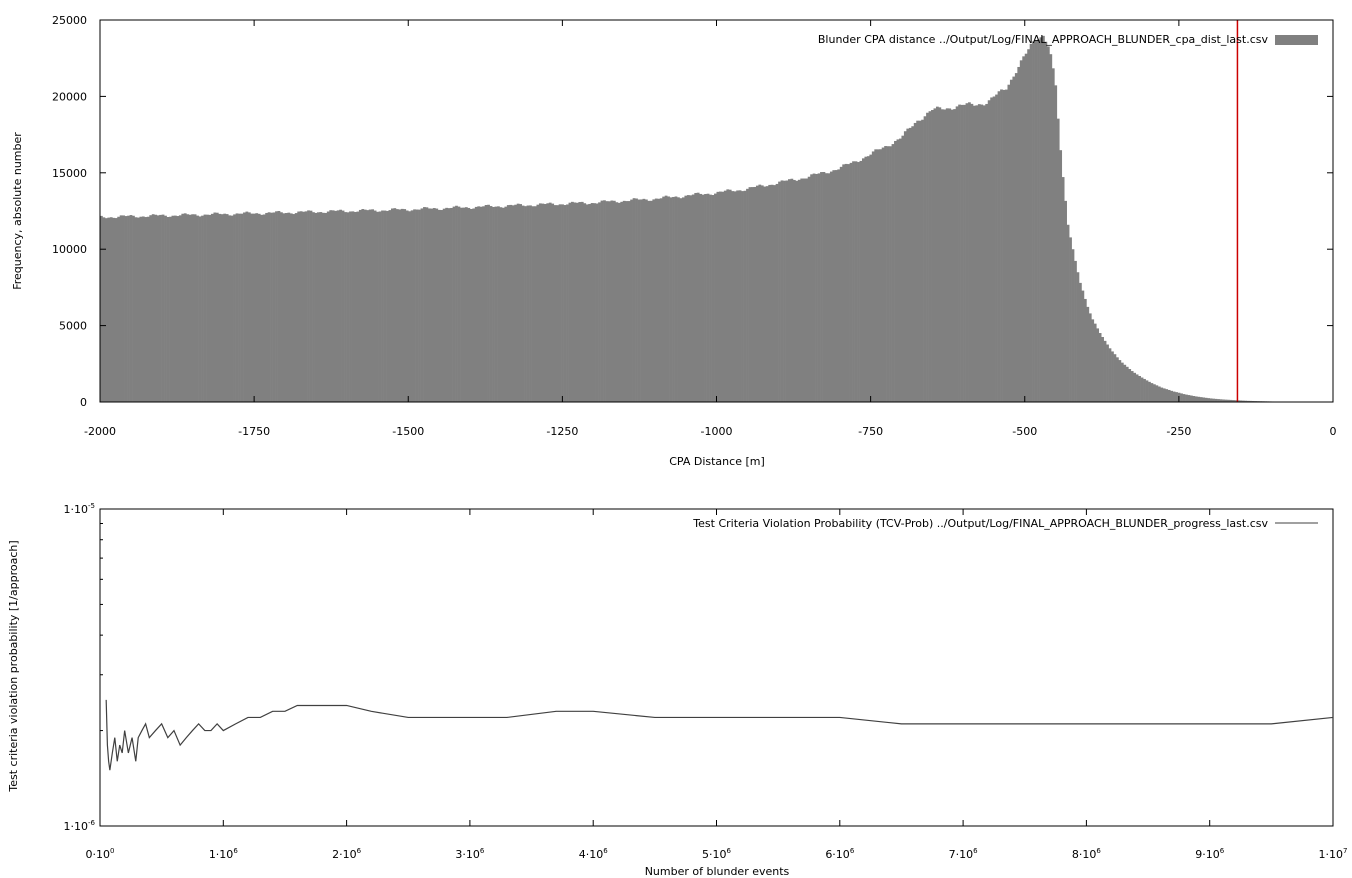  Describe the element at coordinates (717, 871) in the screenshot. I see `x-axis-label: Number of blunder events` at that location.